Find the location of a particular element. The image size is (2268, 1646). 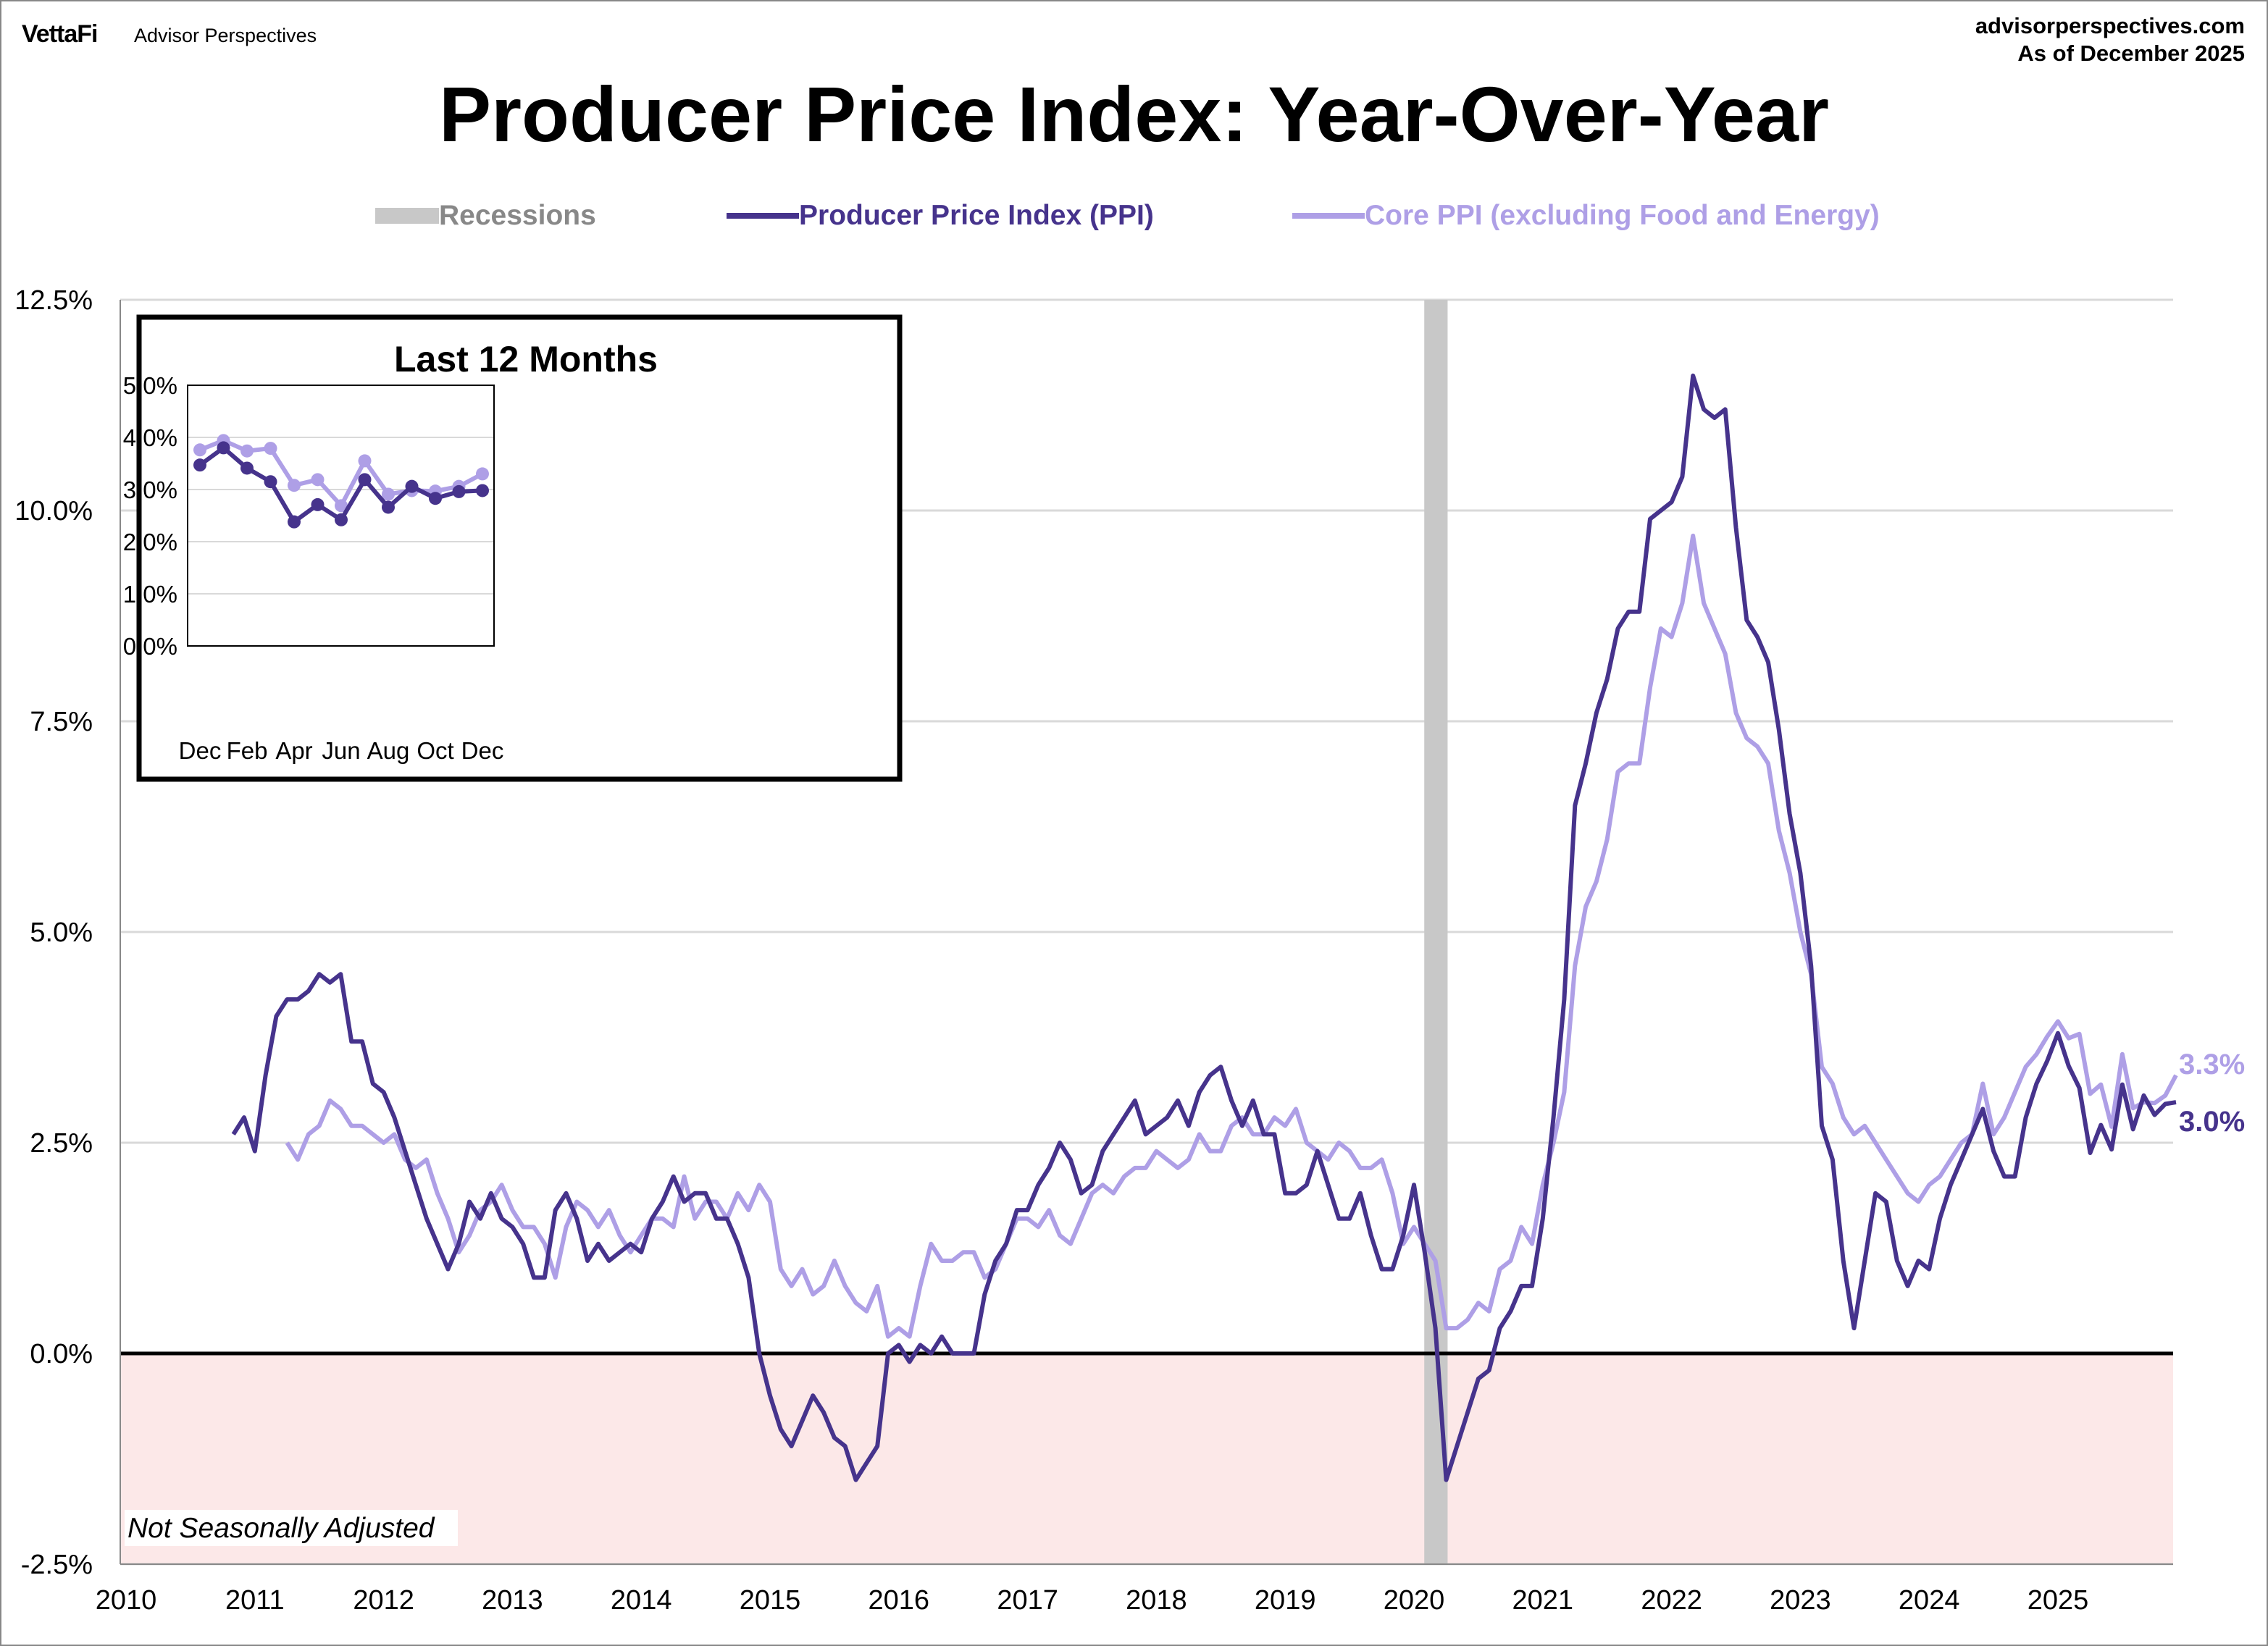

not-seasonally-adjusted-note: Not Seasonally Adjusted is located at coordinates (281, 1528).